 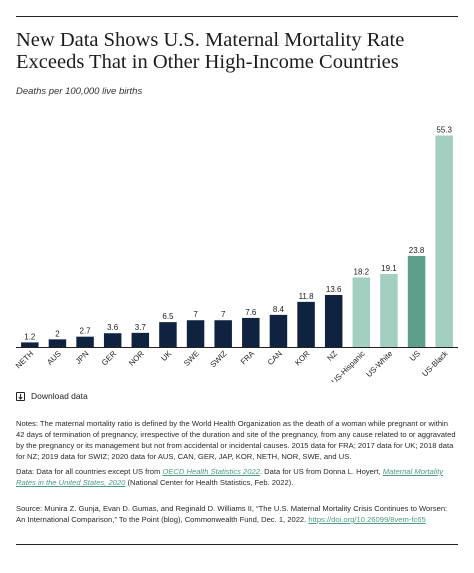 What do you see at coordinates (195, 333) in the screenshot?
I see `bar-swe` at bounding box center [195, 333].